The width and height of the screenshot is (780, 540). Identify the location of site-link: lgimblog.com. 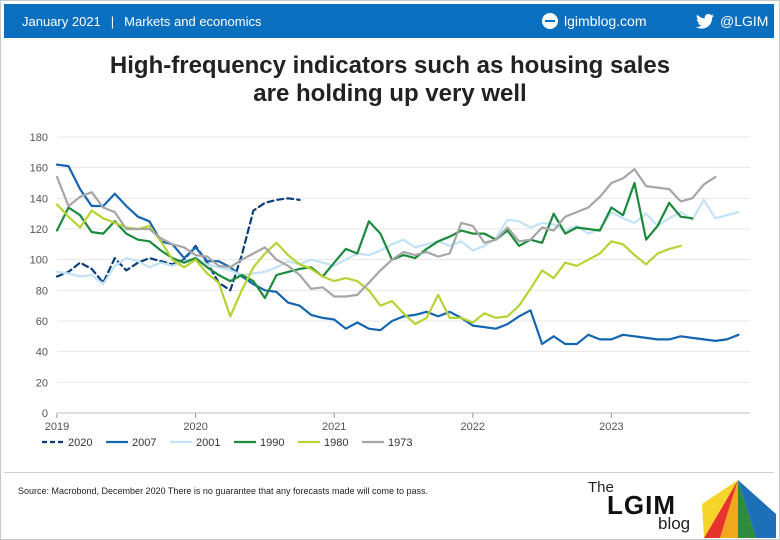
(594, 21).